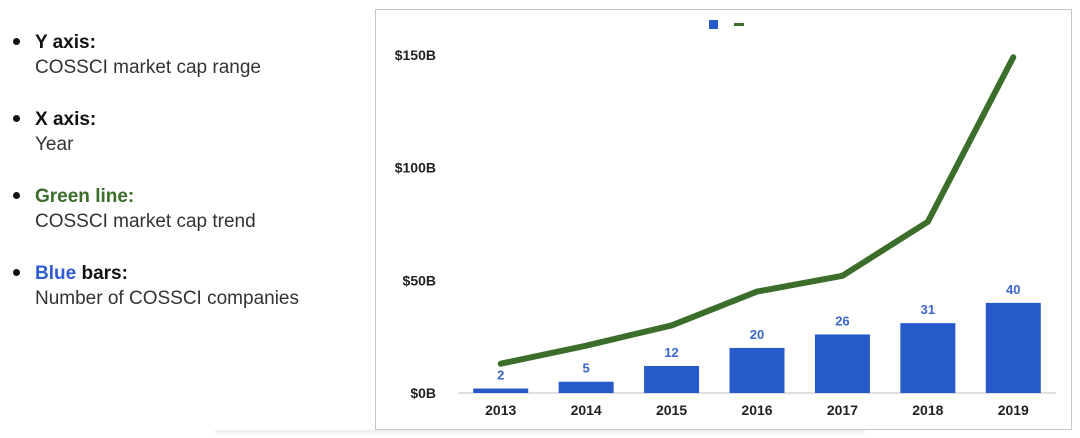 The height and width of the screenshot is (438, 1080). What do you see at coordinates (842, 410) in the screenshot?
I see `x-tick-label: 2017` at bounding box center [842, 410].